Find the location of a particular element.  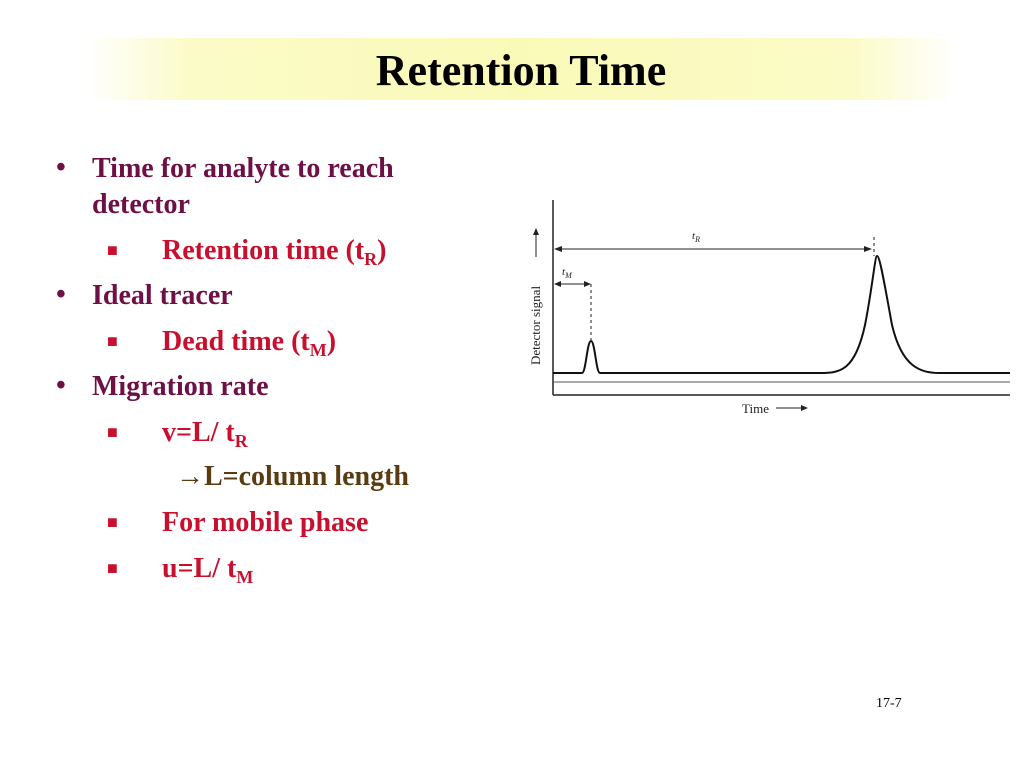

chromatogram-svg: tR tM Detector signal Time is located at coordinates (769, 308).